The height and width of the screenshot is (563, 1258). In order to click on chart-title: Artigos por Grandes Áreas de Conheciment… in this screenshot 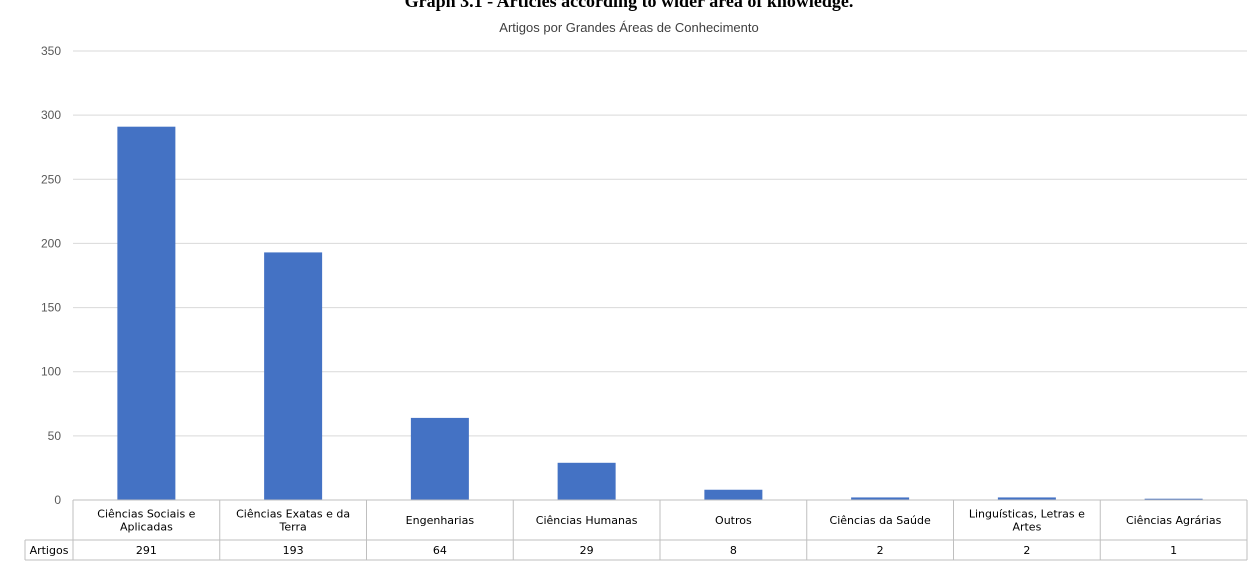, I will do `click(629, 27)`.